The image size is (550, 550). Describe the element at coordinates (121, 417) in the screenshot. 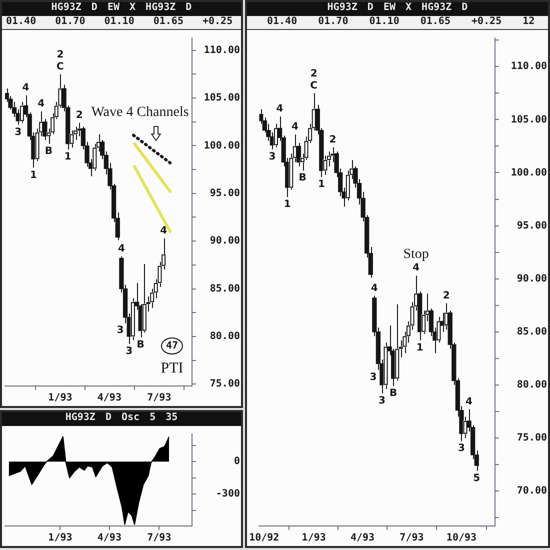

I see `chart-title: HG93Z D Osc 5 35` at that location.